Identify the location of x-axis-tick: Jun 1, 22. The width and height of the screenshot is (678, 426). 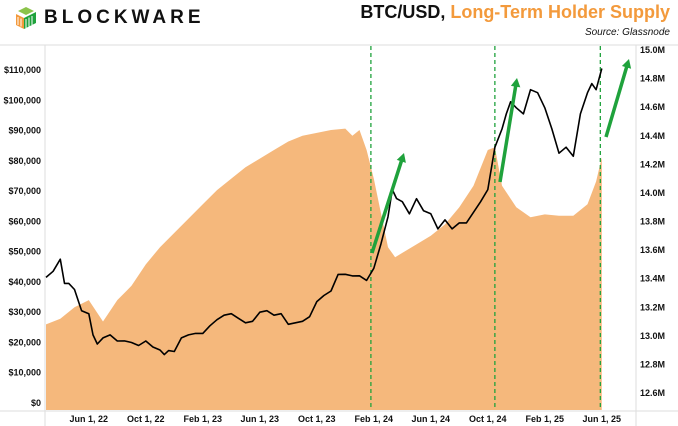
(88, 419).